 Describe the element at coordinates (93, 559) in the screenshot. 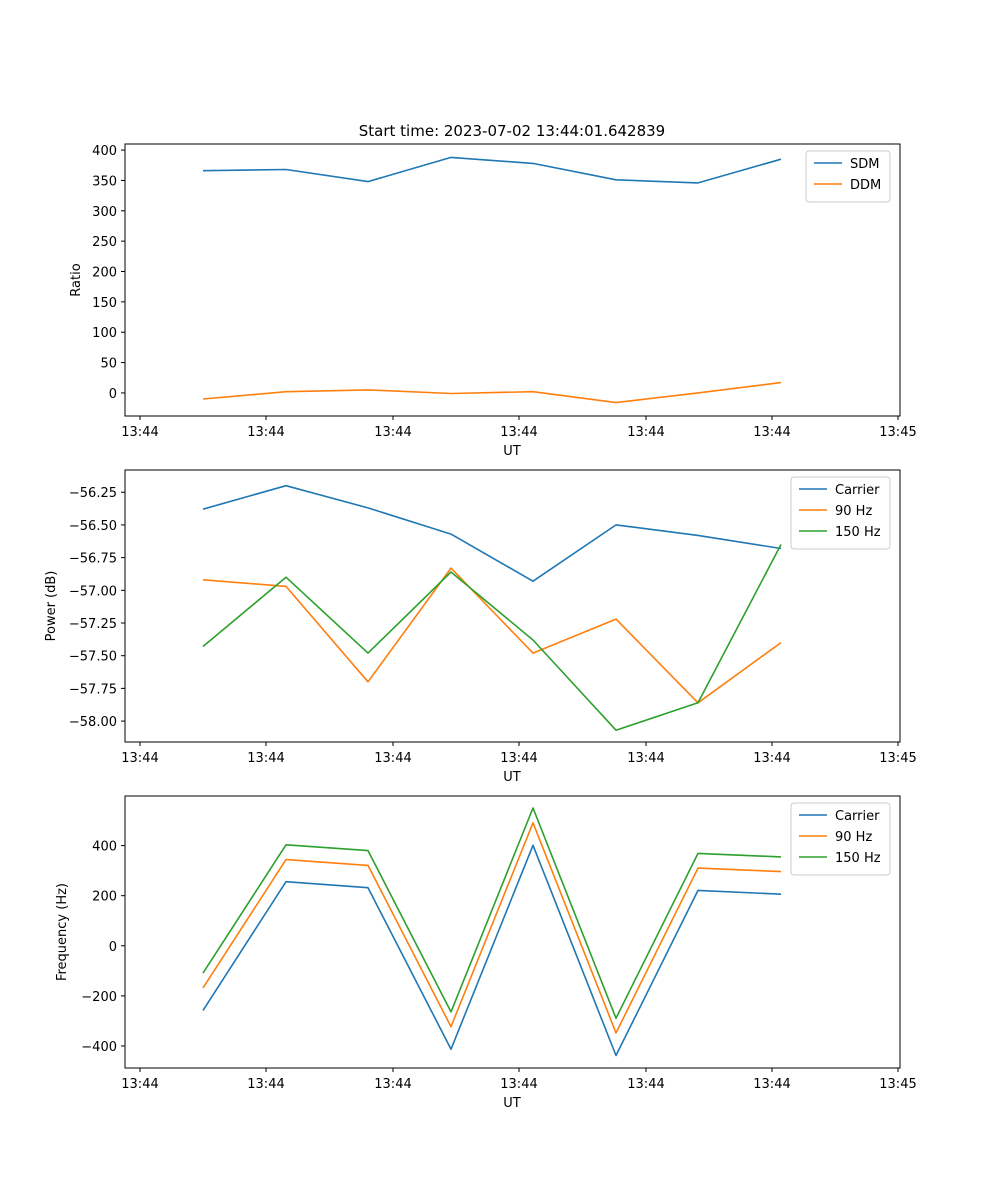

I see `y-tick-label: −56.75` at that location.